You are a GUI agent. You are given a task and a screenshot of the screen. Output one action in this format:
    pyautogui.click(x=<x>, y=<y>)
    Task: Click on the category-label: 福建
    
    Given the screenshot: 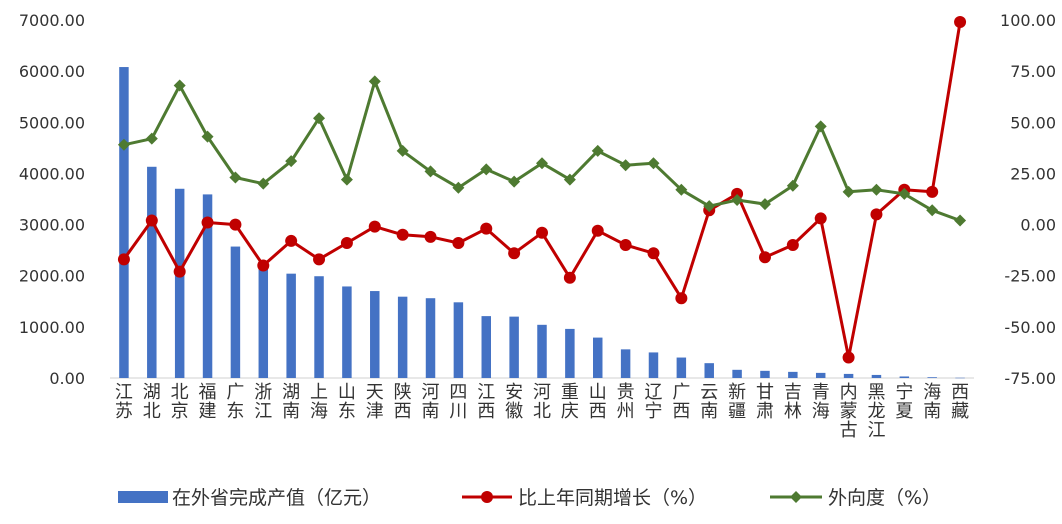 What is the action you would take?
    pyautogui.click(x=208, y=402)
    